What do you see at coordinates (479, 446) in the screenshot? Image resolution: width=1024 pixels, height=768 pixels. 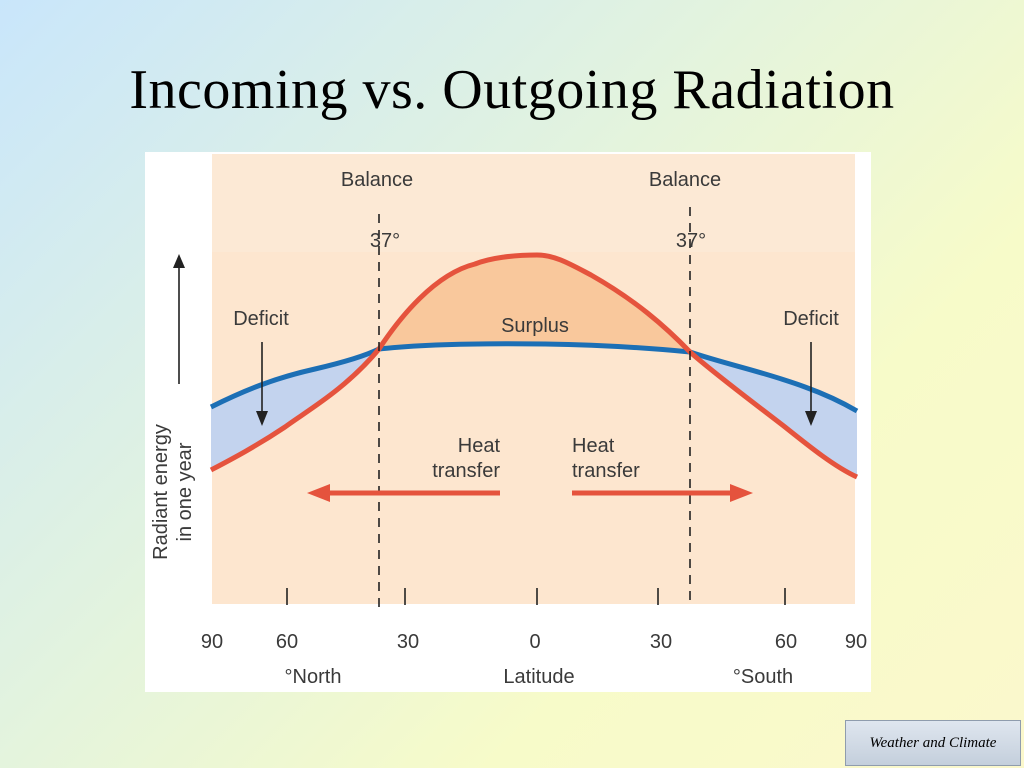 I see `heat-transfer-north-line1: Heat` at bounding box center [479, 446].